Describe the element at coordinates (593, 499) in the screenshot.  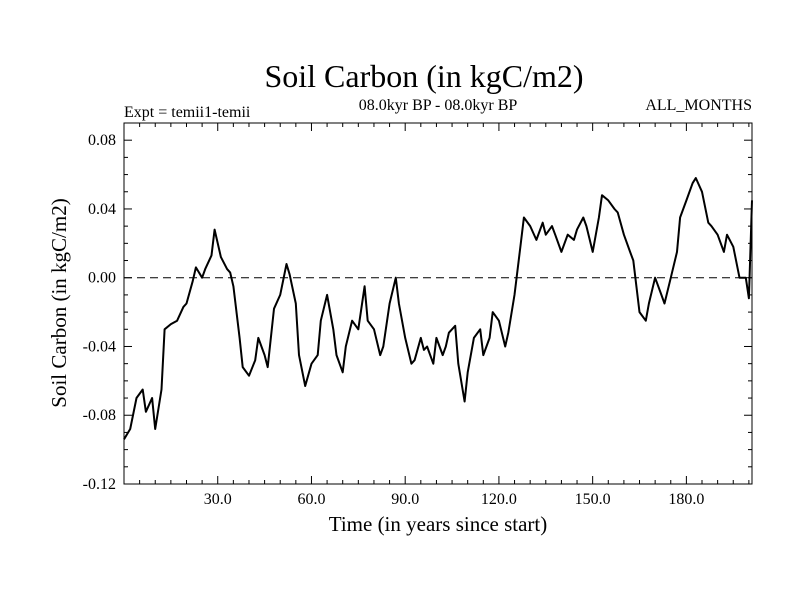
I see `x-tick-label: 150.0` at that location.